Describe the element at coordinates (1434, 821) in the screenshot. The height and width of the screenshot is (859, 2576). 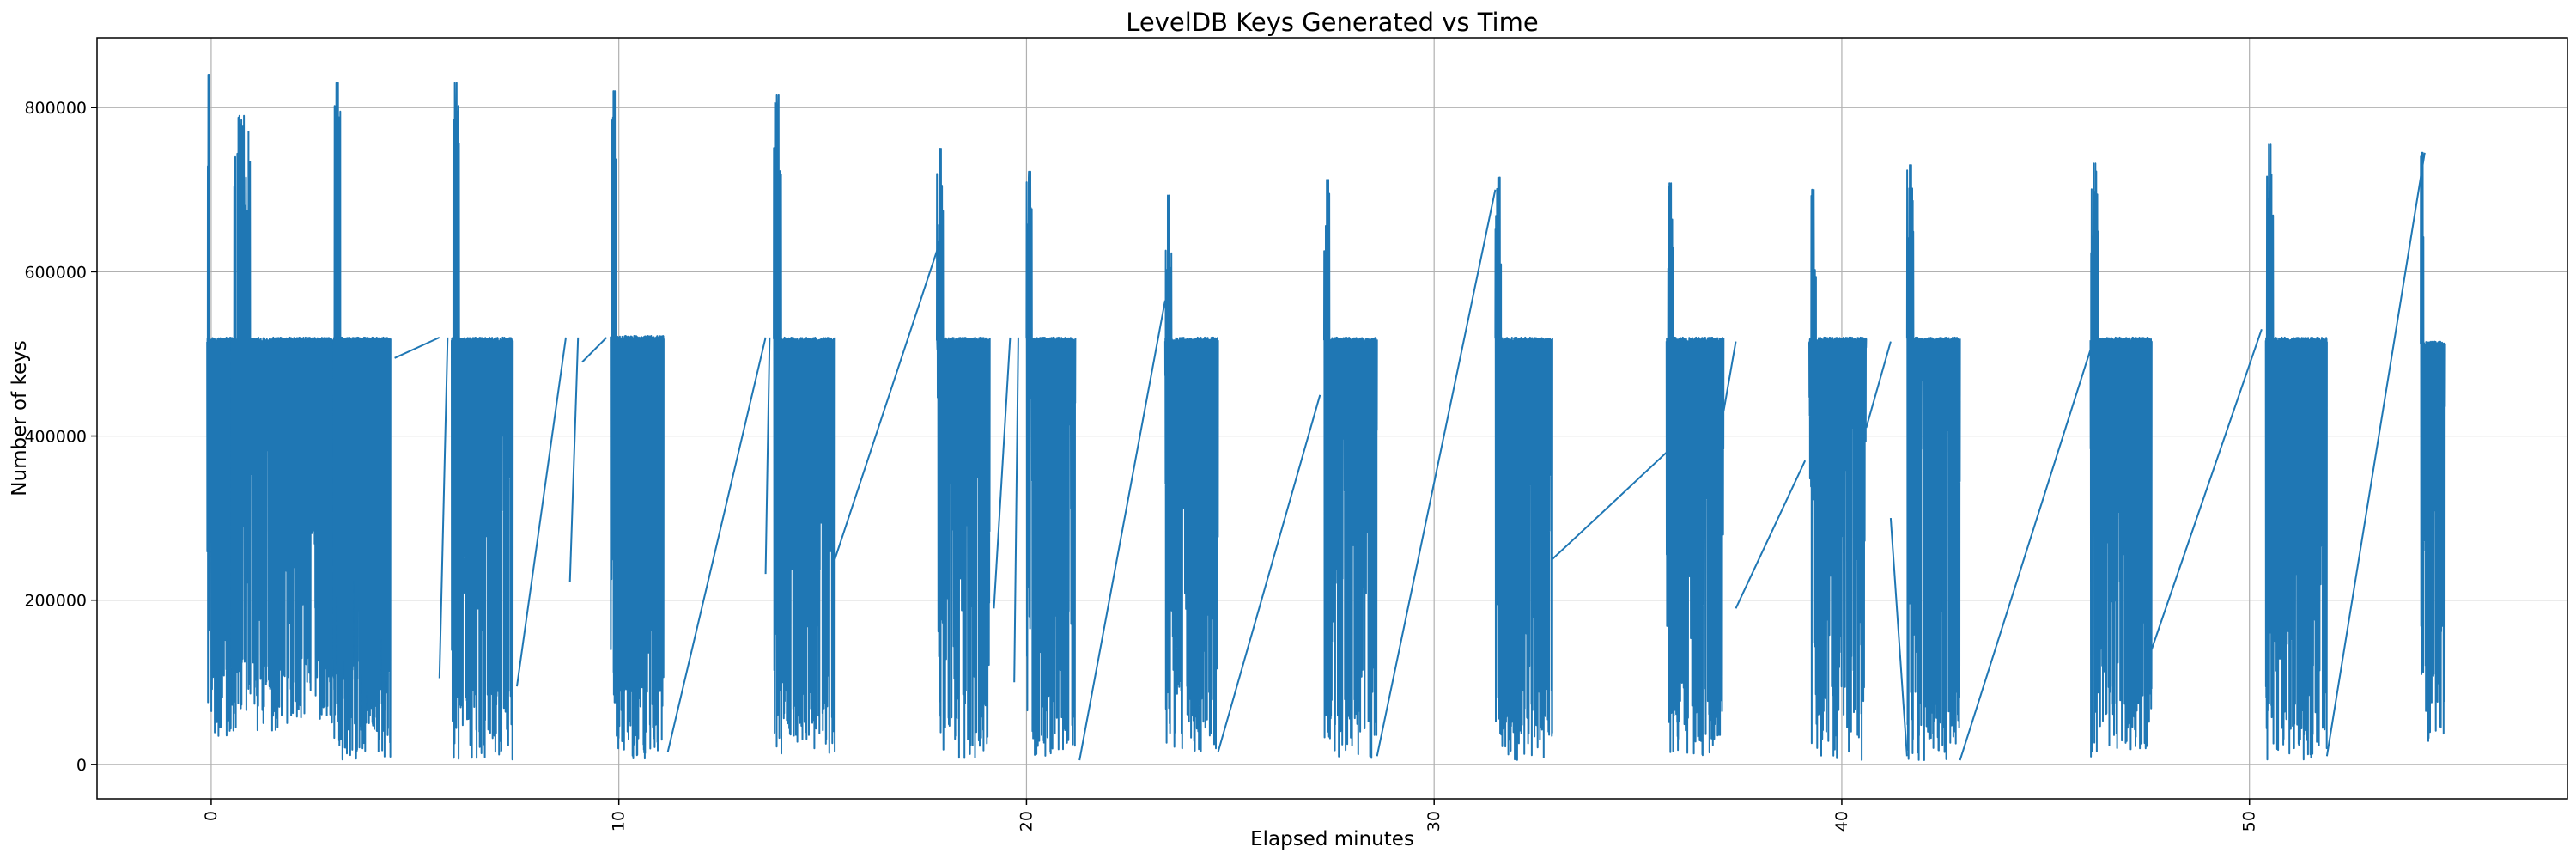
I see `x-tick-label: 30` at that location.